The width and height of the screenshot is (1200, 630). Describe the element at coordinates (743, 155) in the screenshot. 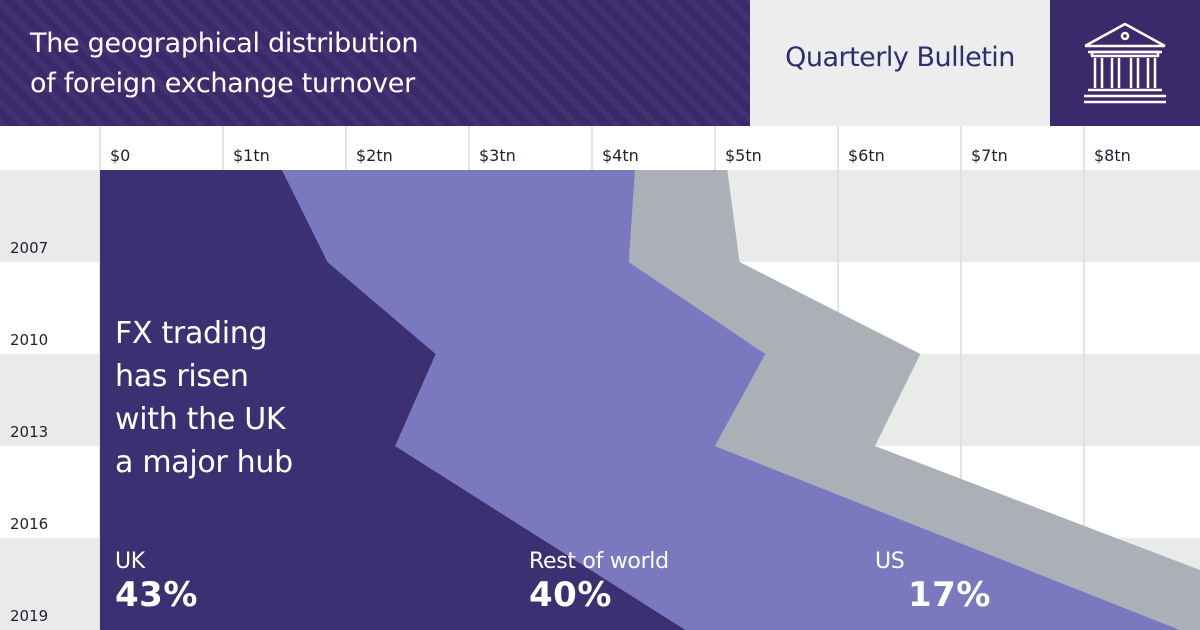

I see `x-tick-label: $5tn` at that location.